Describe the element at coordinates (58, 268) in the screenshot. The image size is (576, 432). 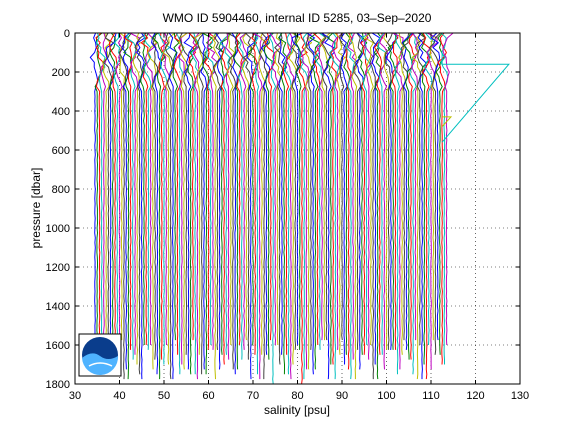
I see `y-tick-label: 1200` at that location.